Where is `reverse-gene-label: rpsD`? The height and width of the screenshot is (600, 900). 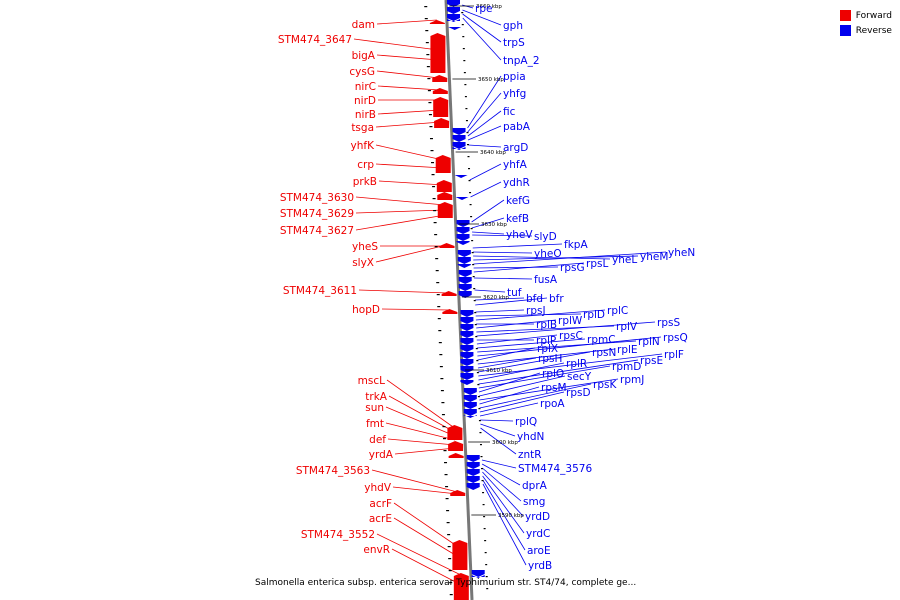
reverse-gene-label: rpsD is located at coordinates (578, 393).